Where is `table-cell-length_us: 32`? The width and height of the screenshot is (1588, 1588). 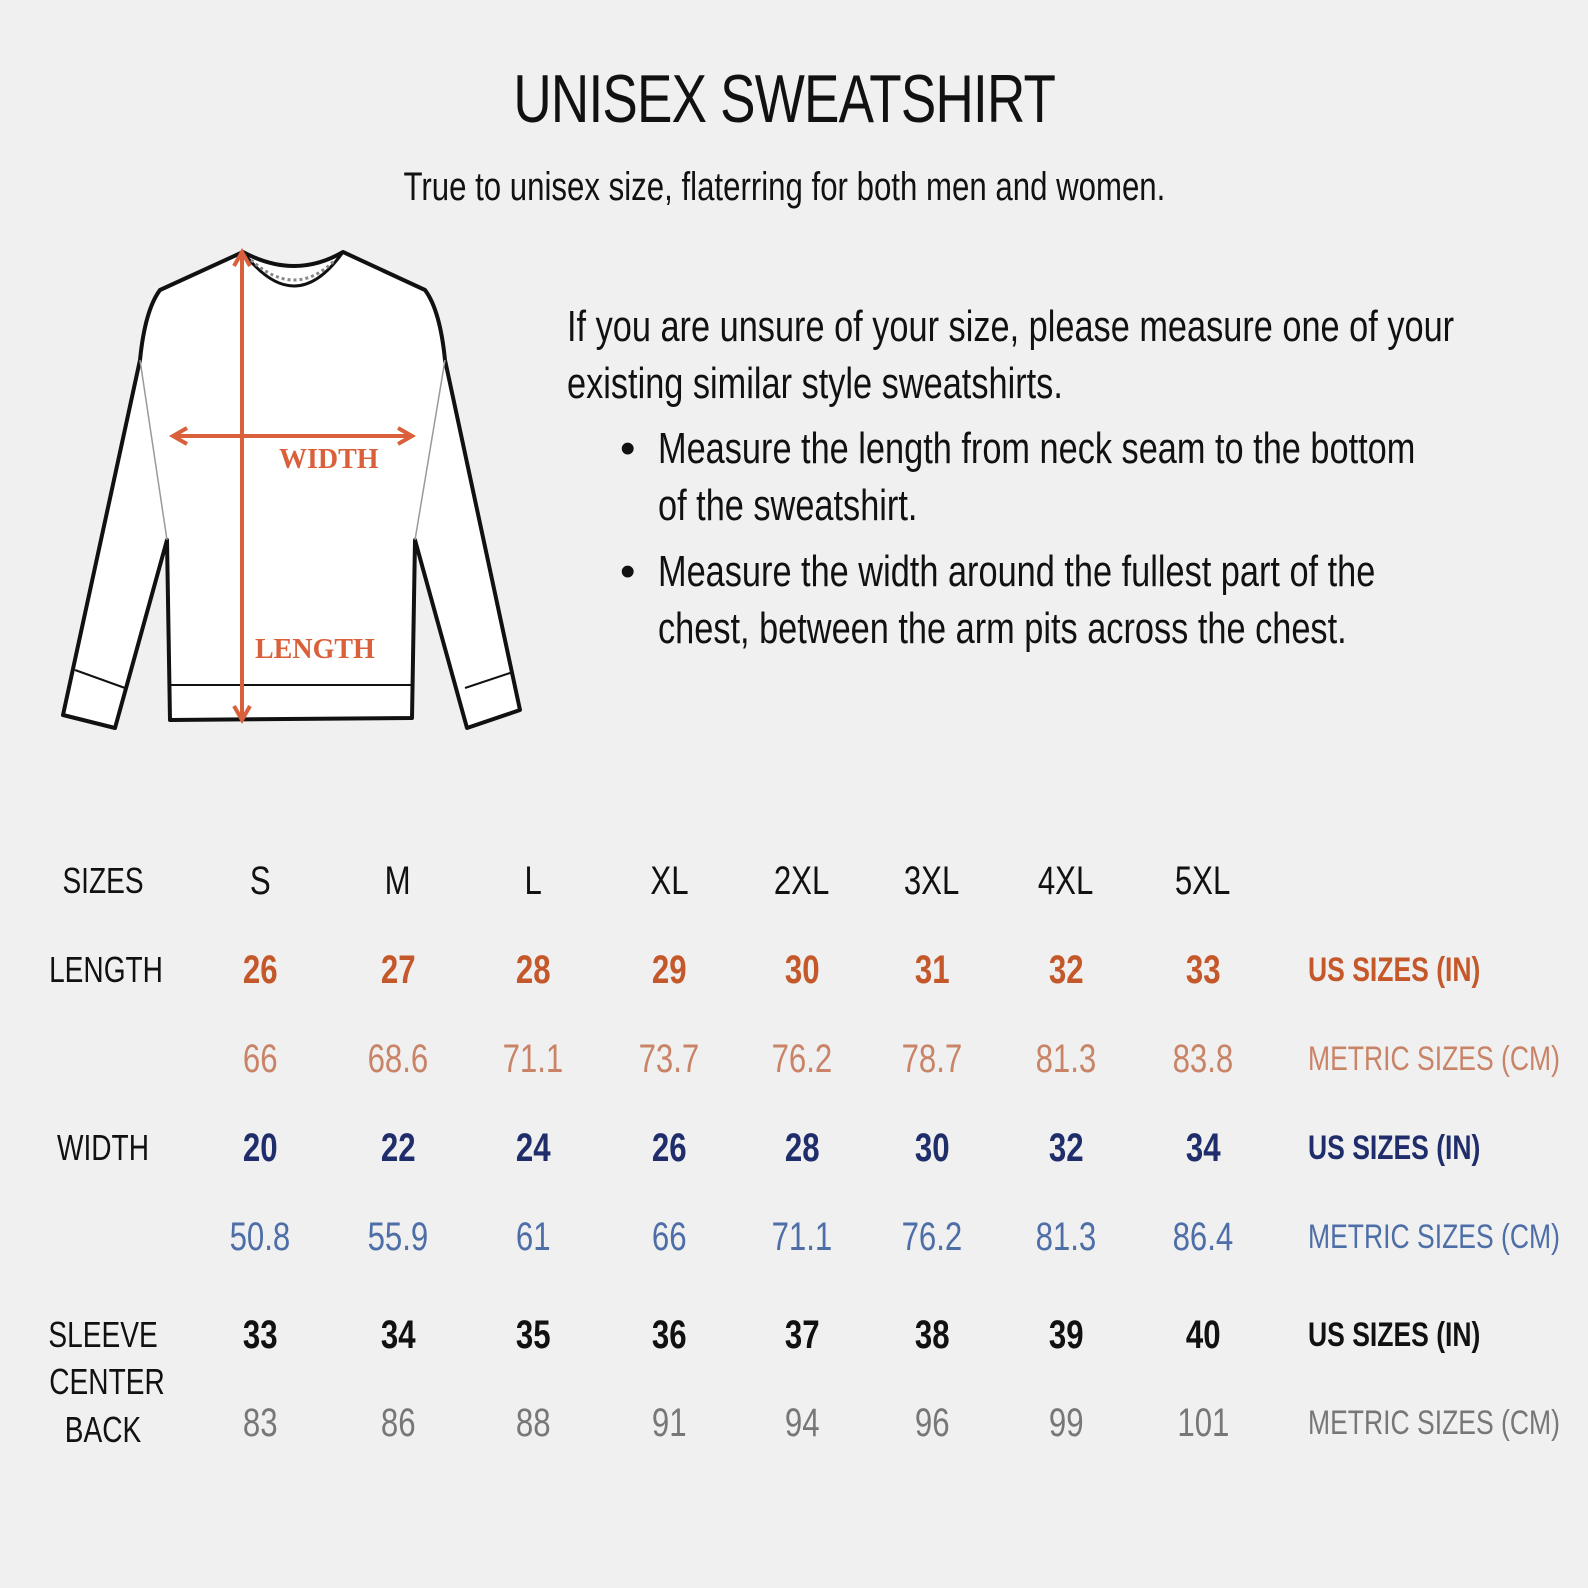 table-cell-length_us: 32 is located at coordinates (1066, 970).